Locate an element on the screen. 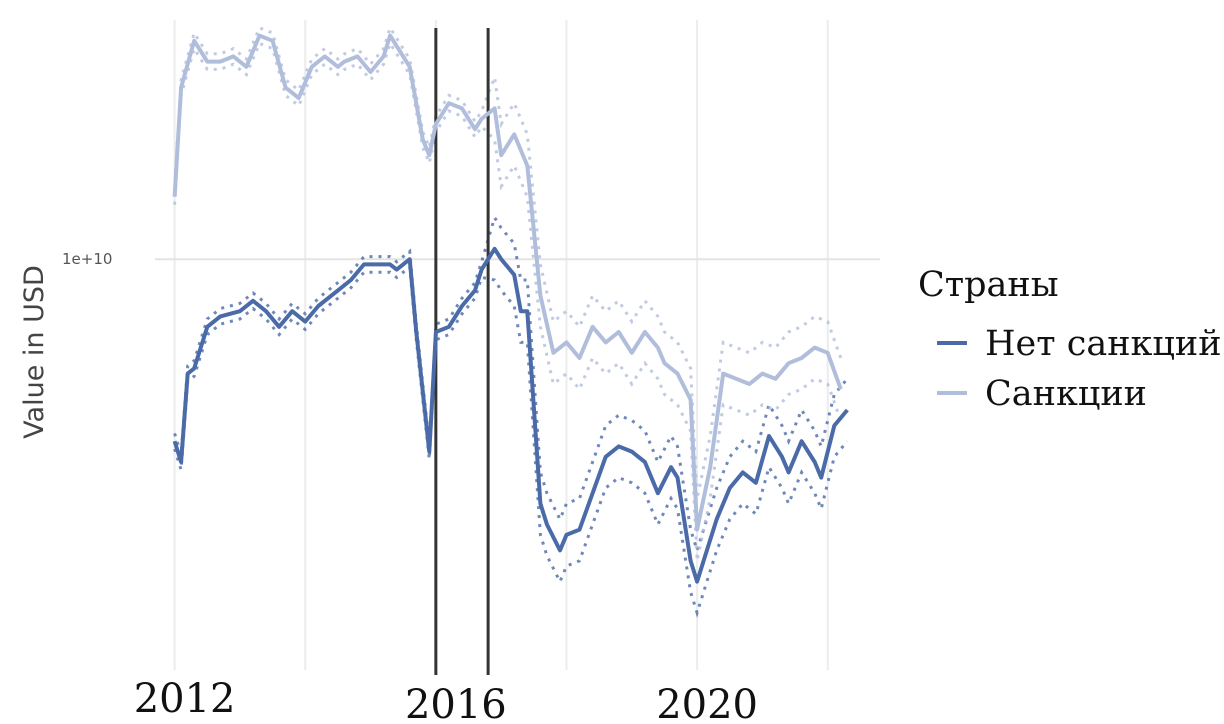 The image size is (1224, 724). legend: Страны Нет санкций Санкции is located at coordinates (1070, 339).